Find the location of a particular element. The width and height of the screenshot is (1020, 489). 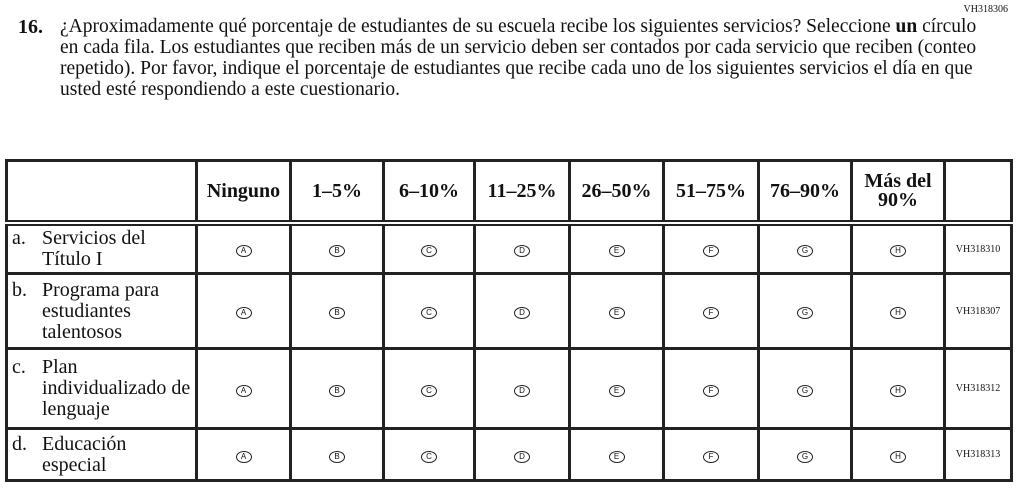

form-code: VH318306 is located at coordinates (985, 9).